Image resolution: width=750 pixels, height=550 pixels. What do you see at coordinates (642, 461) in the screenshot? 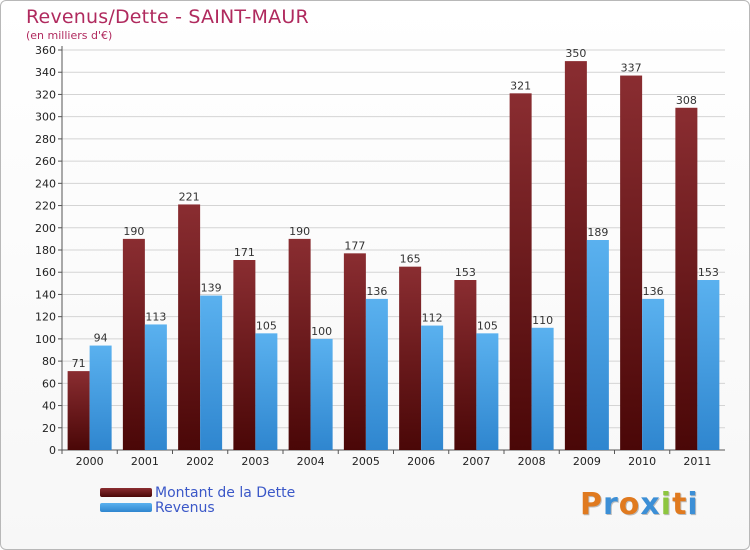
I see `x-tick-label: 2010` at bounding box center [642, 461].